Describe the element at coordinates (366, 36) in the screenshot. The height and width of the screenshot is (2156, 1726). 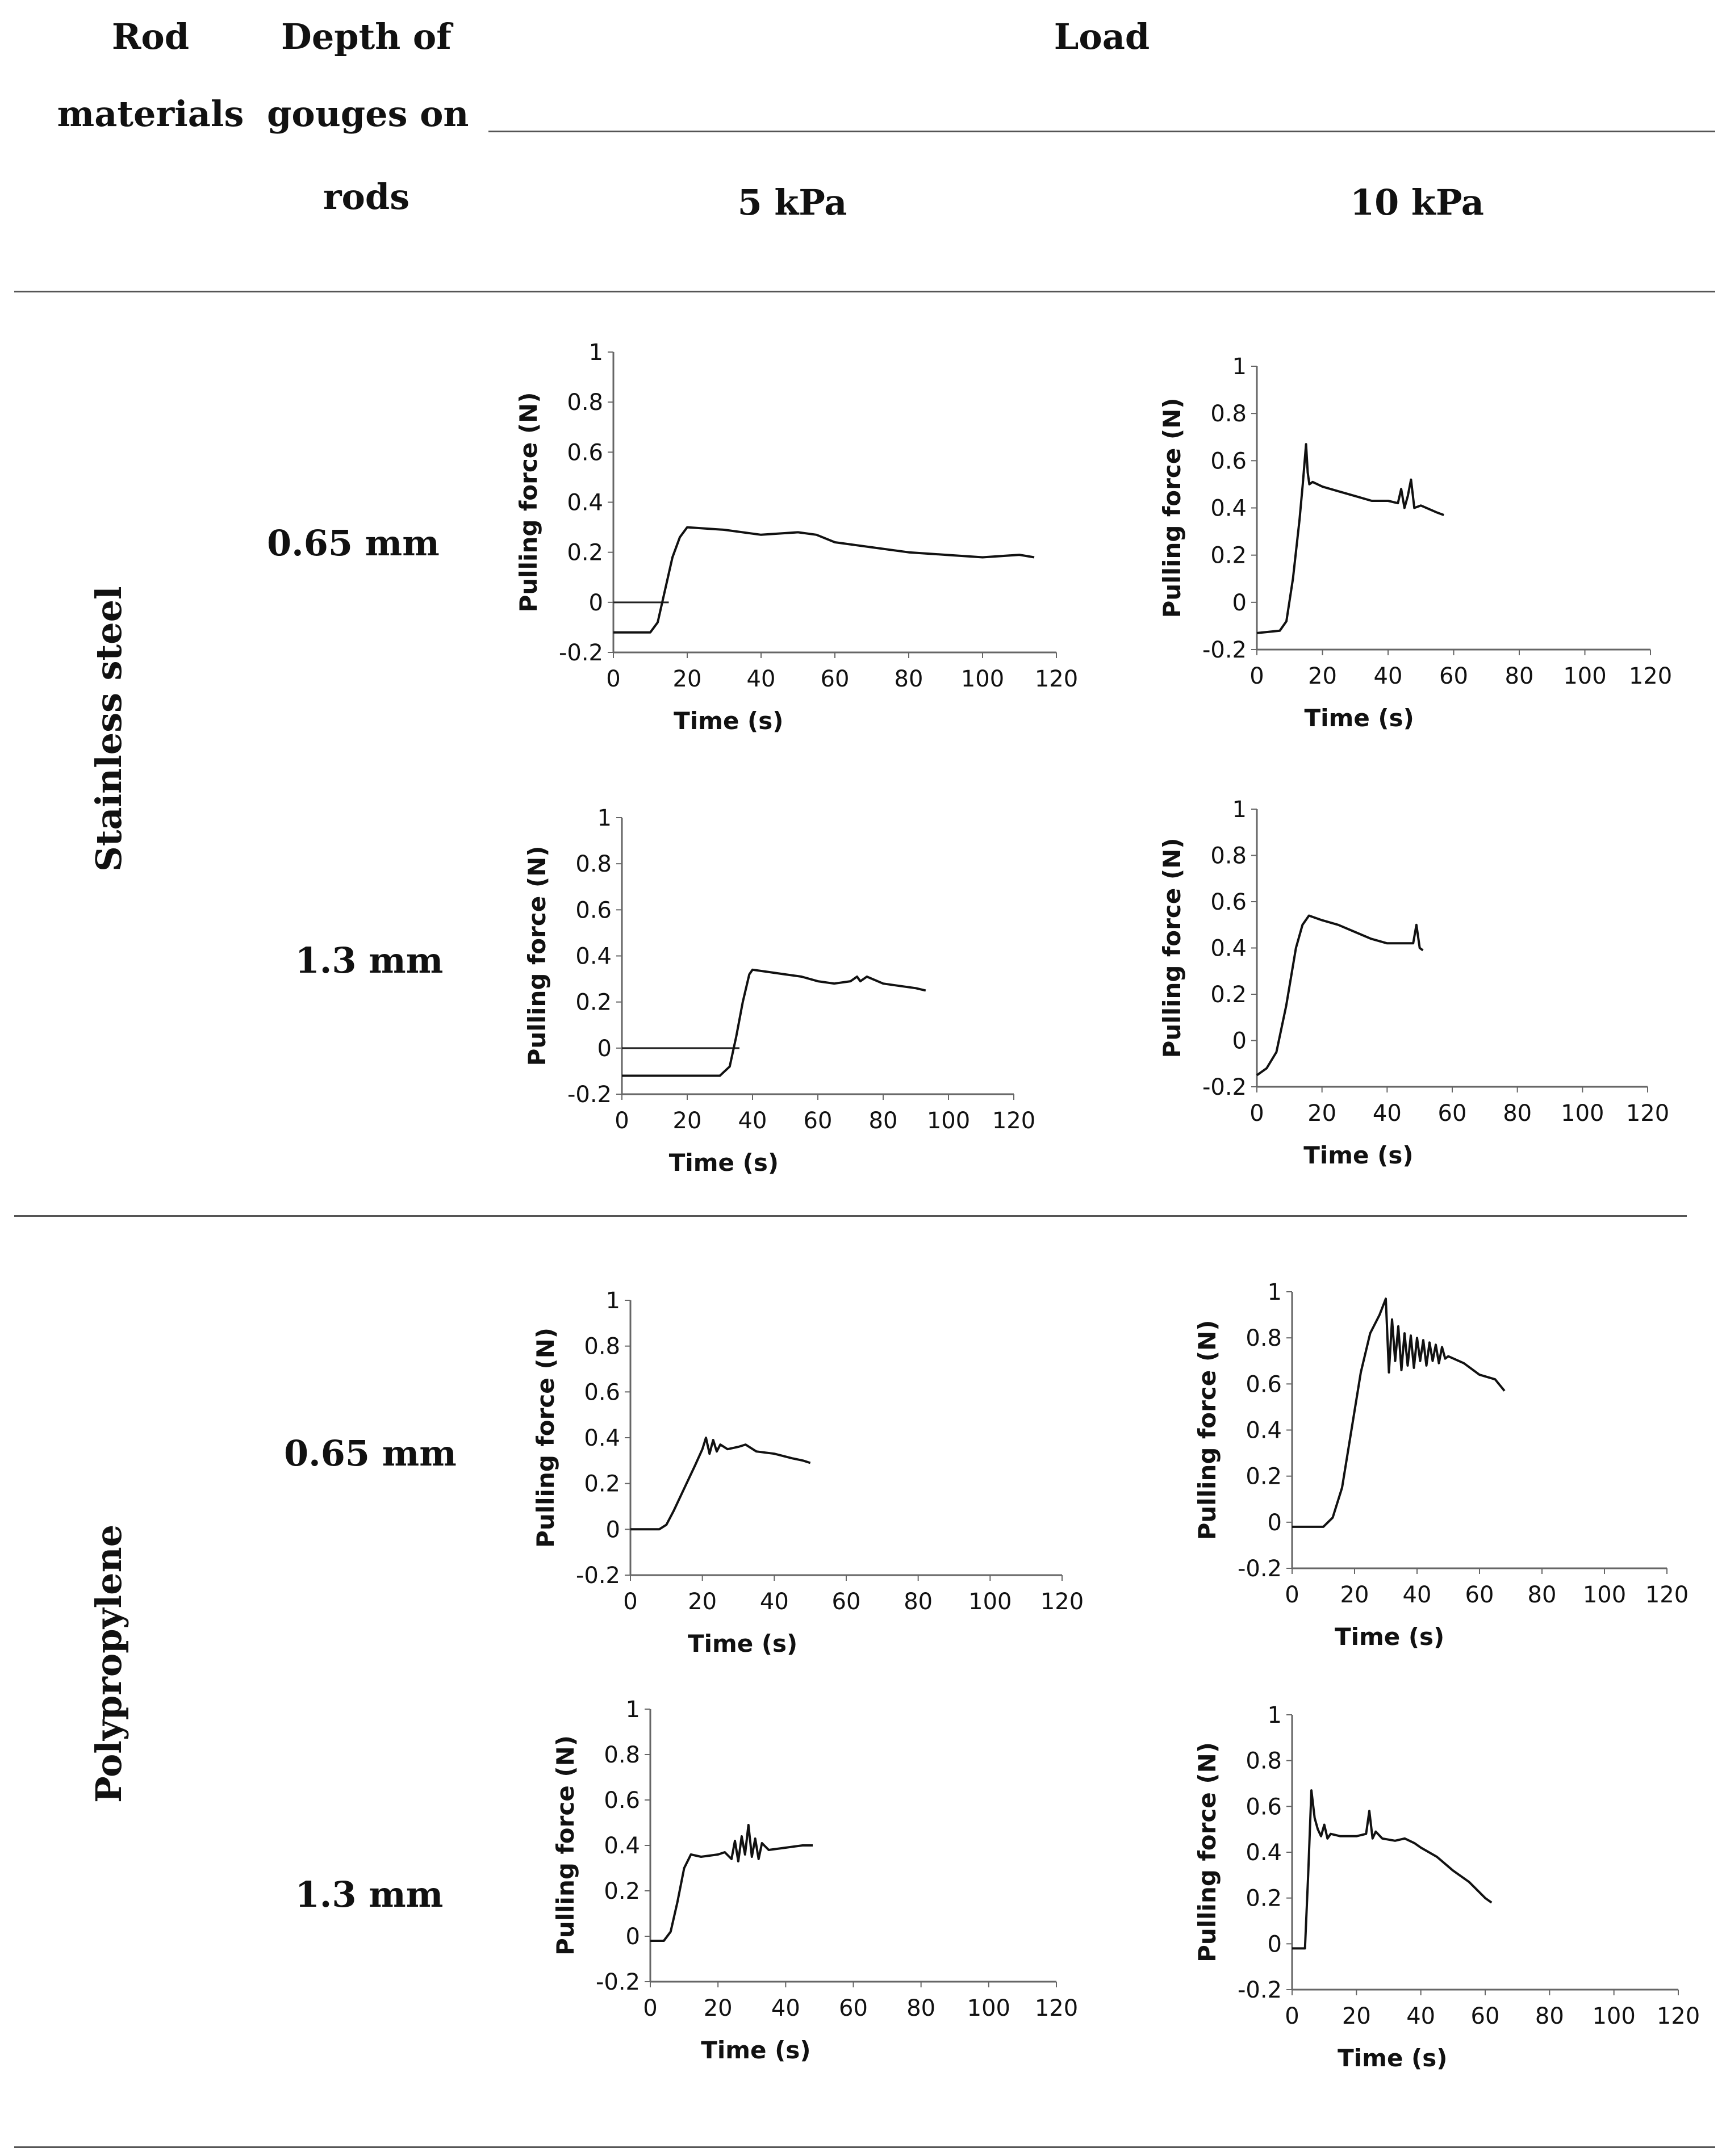
I see `header-depth-line1: Depth of` at that location.